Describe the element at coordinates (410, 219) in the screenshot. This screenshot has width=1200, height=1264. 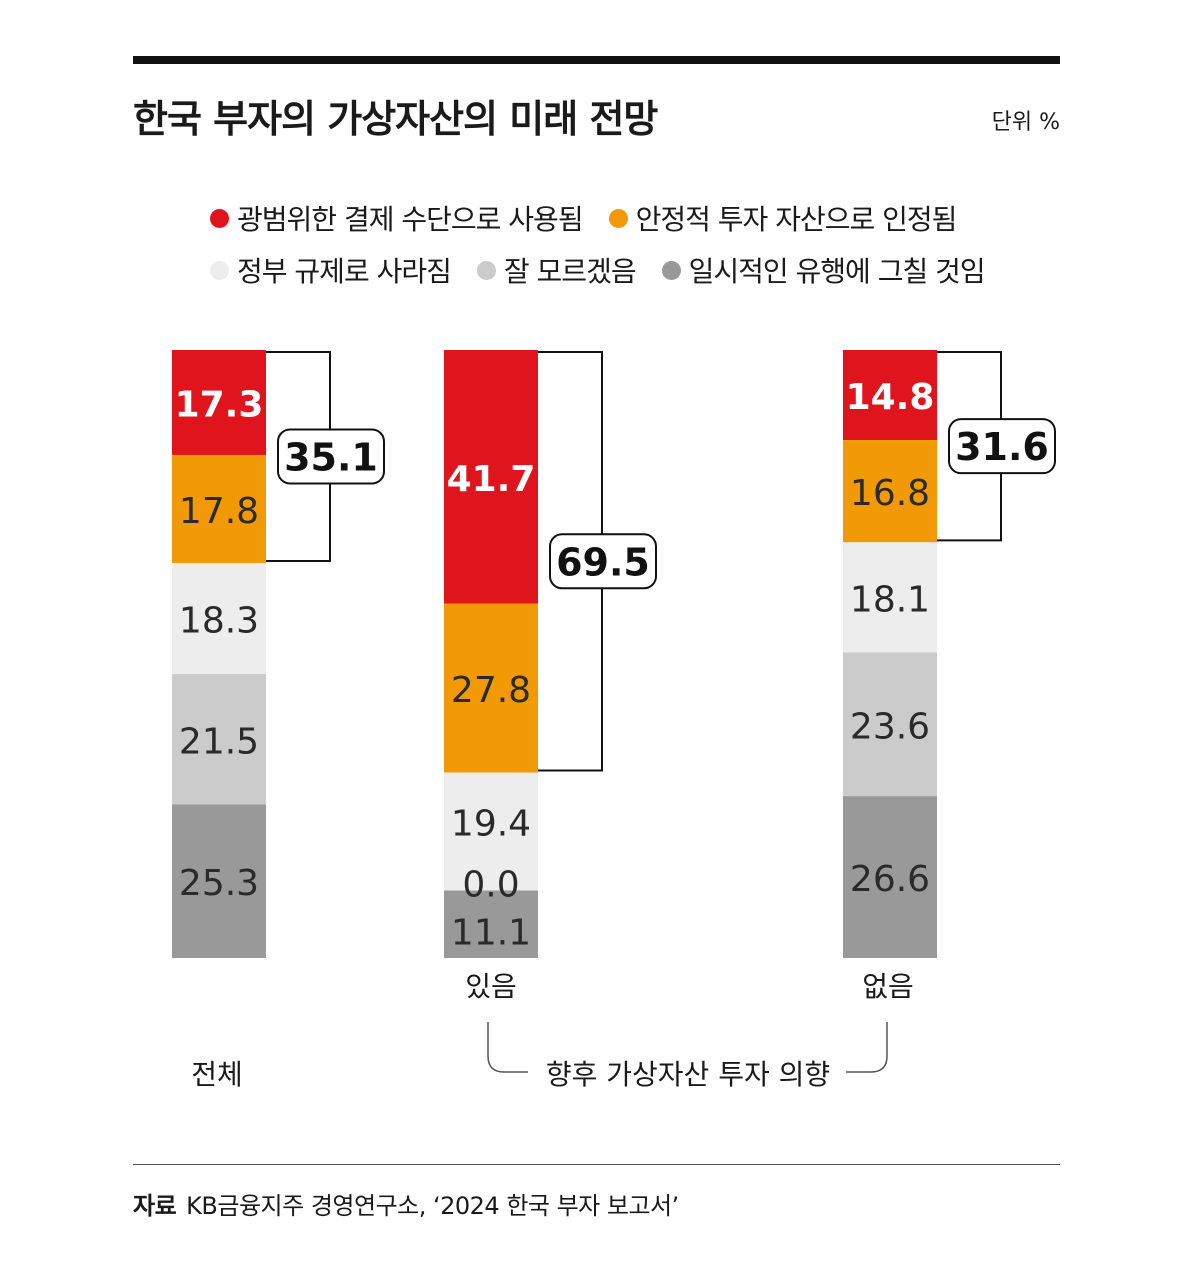
I see `legend-label: 광범위한 결제 수단으로 사용됨` at that location.